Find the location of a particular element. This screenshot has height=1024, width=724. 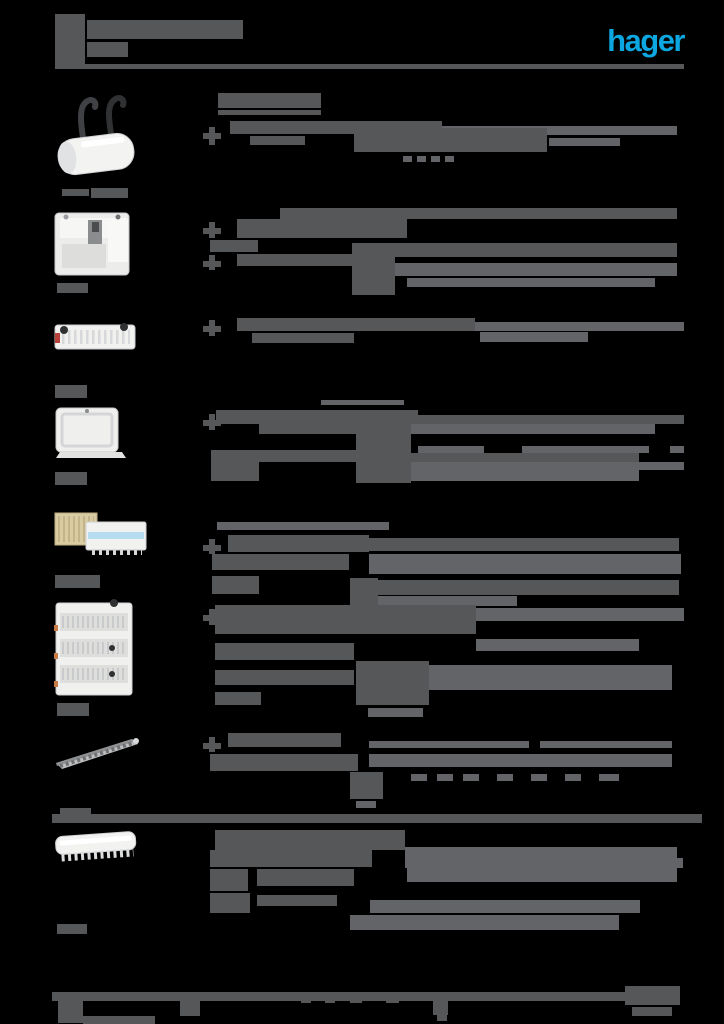

product-photo-din-rail is located at coordinates (96, 337).